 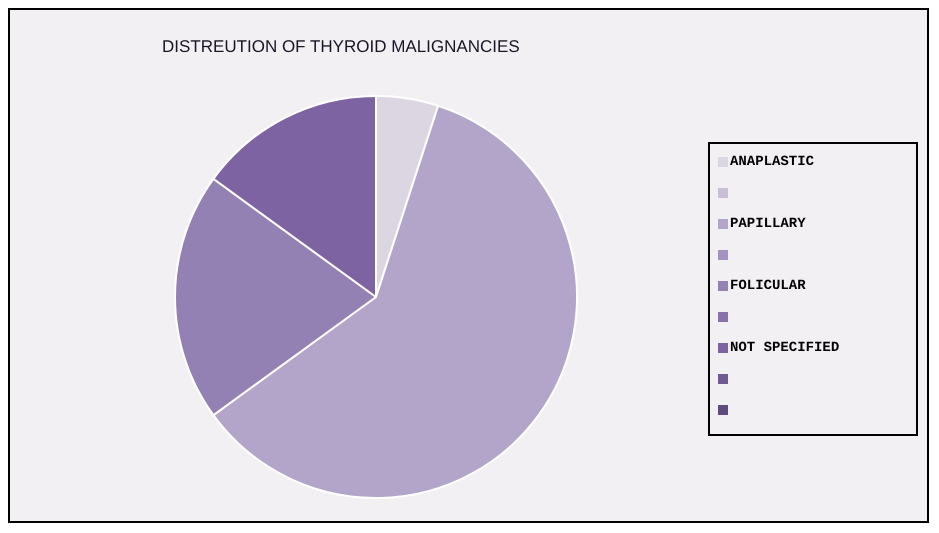 What do you see at coordinates (768, 224) in the screenshot?
I see `legend-label: PAPILLARY` at bounding box center [768, 224].